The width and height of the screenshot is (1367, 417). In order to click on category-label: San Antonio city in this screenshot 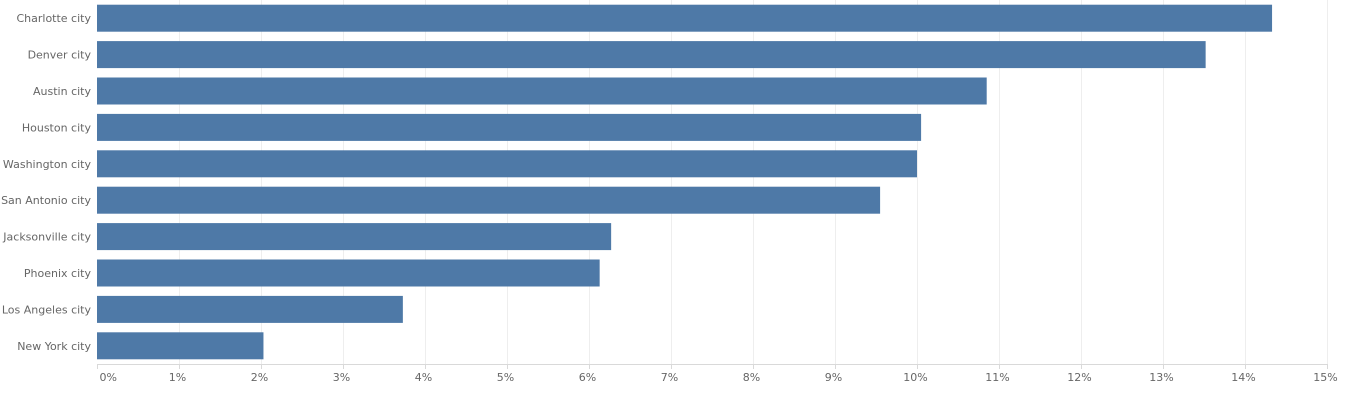, I will do `click(46, 200)`.